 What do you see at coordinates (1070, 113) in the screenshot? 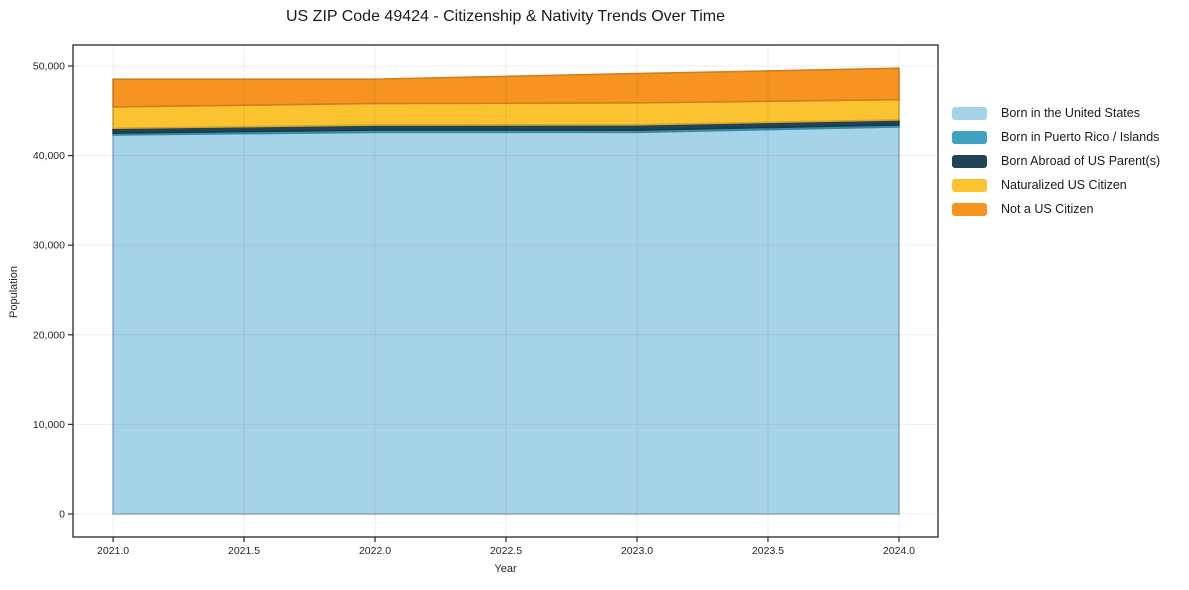
I see `legend-label: Born in the United States` at bounding box center [1070, 113].